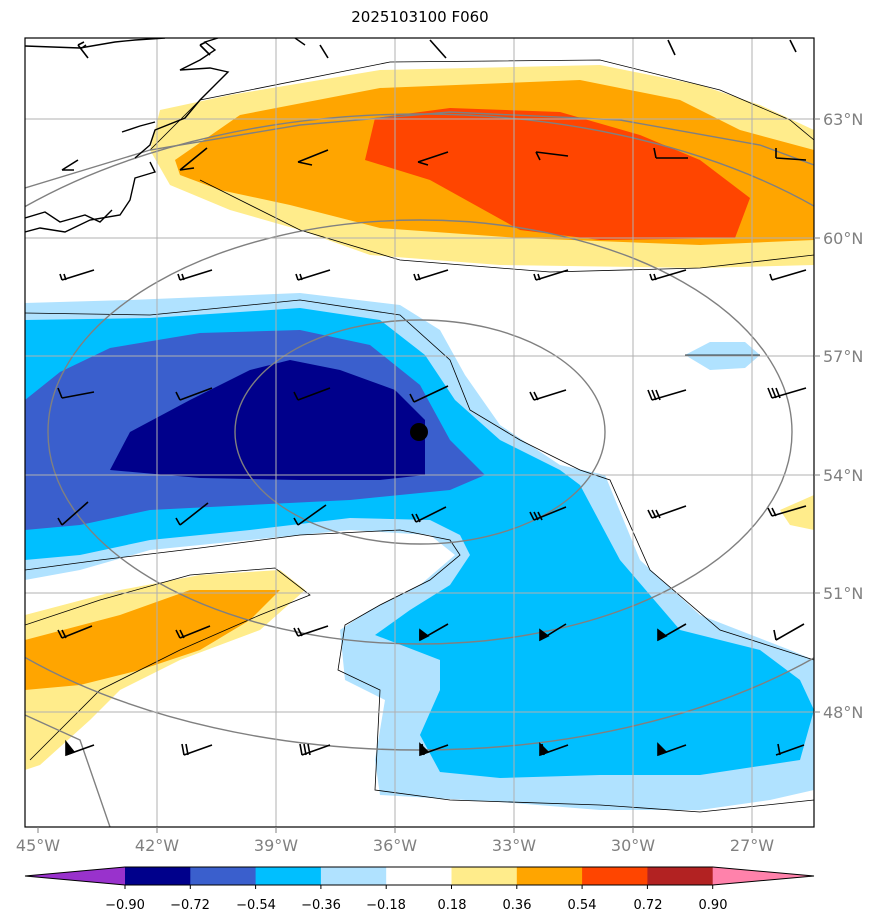 This screenshot has width=885, height=924. What do you see at coordinates (165, 135) in the screenshot?
I see `coastline` at bounding box center [165, 135].